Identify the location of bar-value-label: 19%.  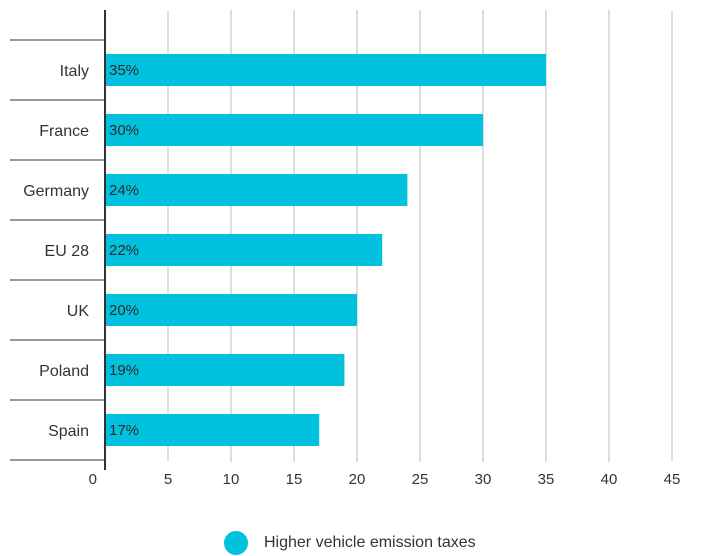
(124, 370).